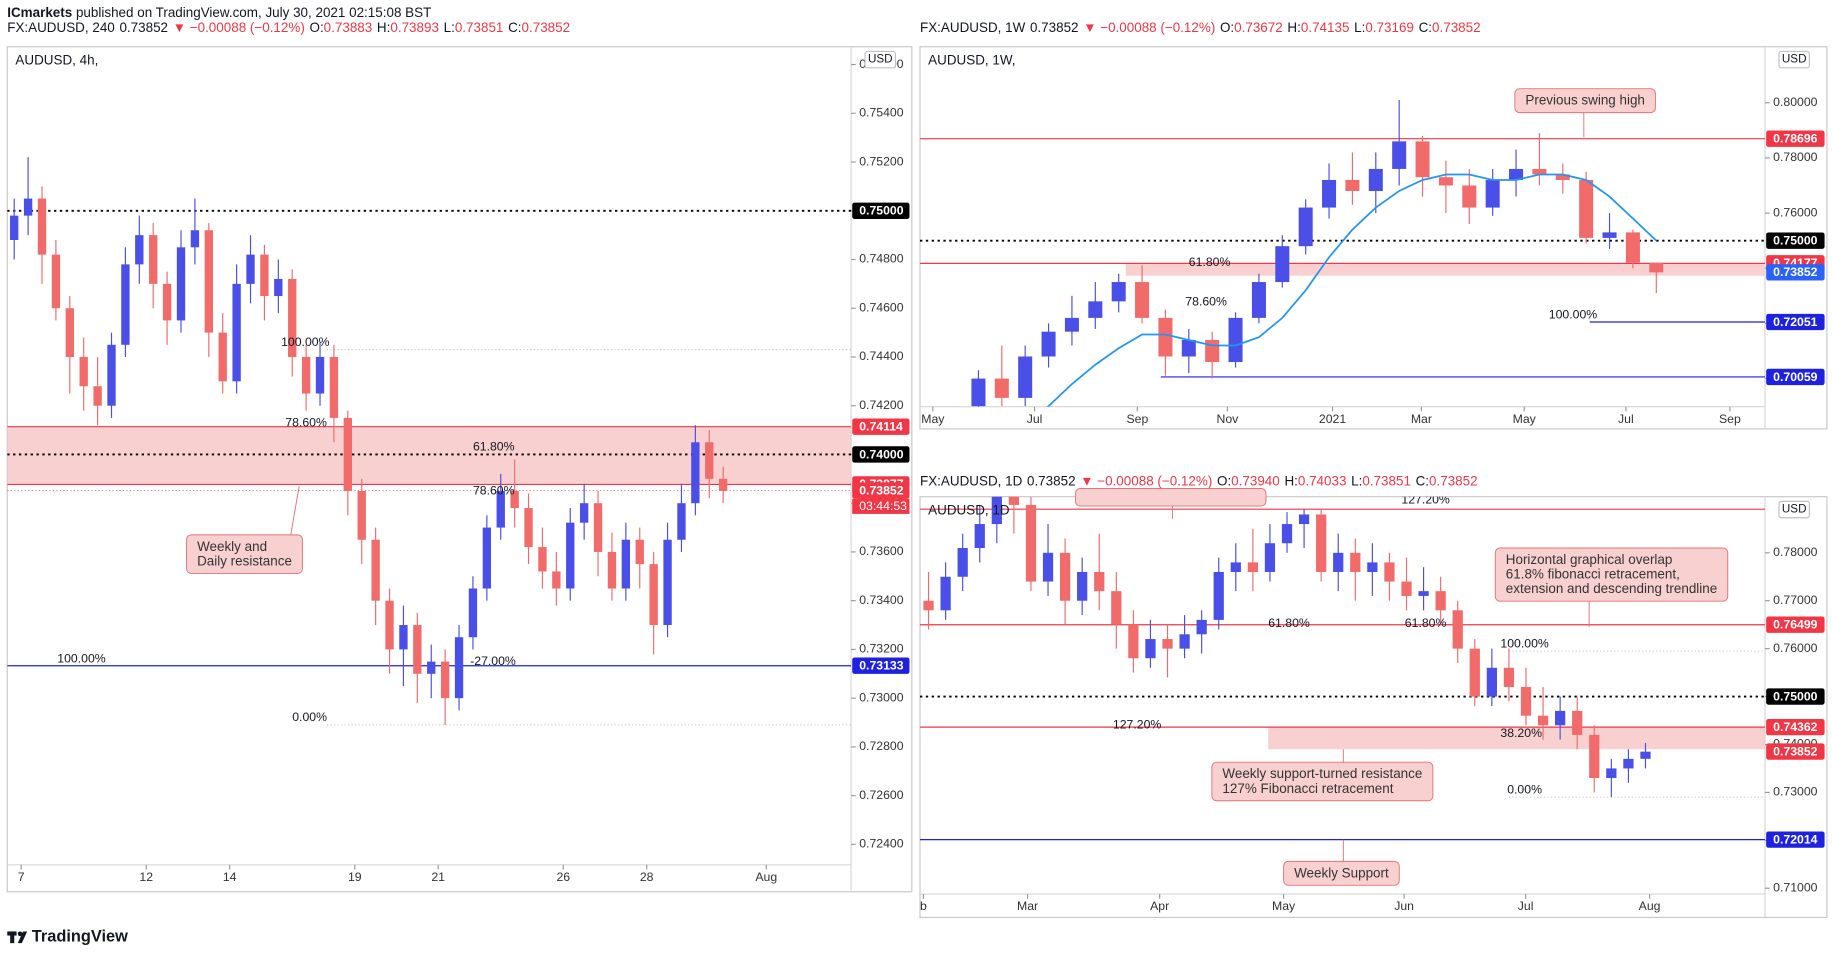 The image size is (1833, 956). What do you see at coordinates (1170, 503) in the screenshot?
I see `cut-note` at bounding box center [1170, 503].